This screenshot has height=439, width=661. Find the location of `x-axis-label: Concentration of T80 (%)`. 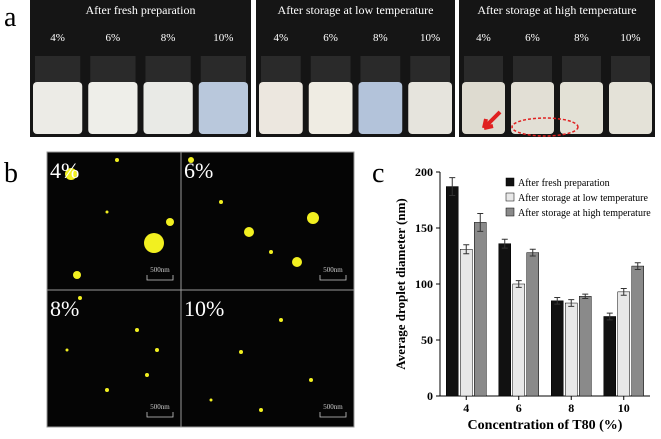

x-axis-label: Concentration of T80 (%) is located at coordinates (545, 425).